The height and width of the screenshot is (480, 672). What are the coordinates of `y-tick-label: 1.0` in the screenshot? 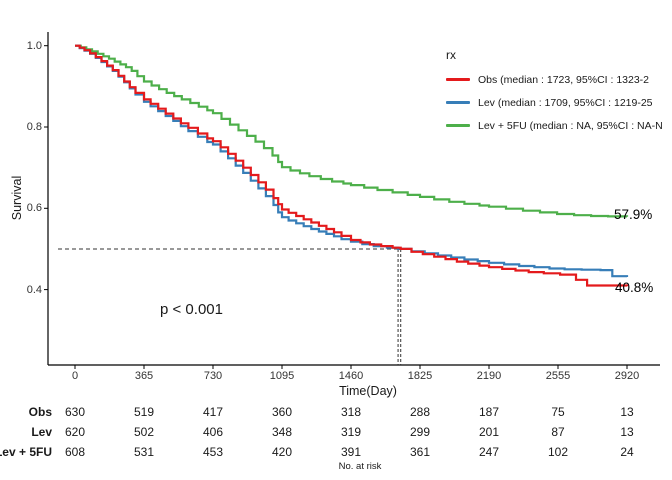 It's located at (34, 45).